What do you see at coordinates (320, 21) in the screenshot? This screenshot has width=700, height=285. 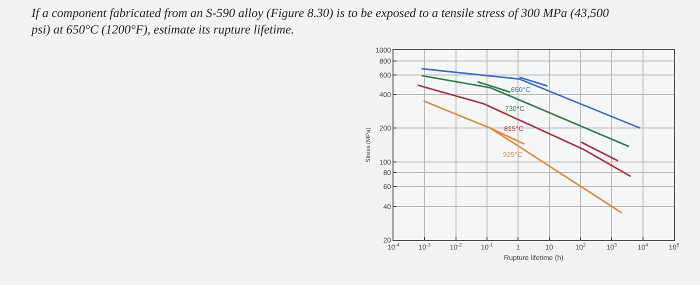 I see `chart-title: If a component fabricated from an S-590 alloy (Figure 8.30) is to be exposed to a tensile stress of 300 MPa (43,500 psi) at 650°C (1200°F), estimate its rupture lifetime.` at bounding box center [320, 21].